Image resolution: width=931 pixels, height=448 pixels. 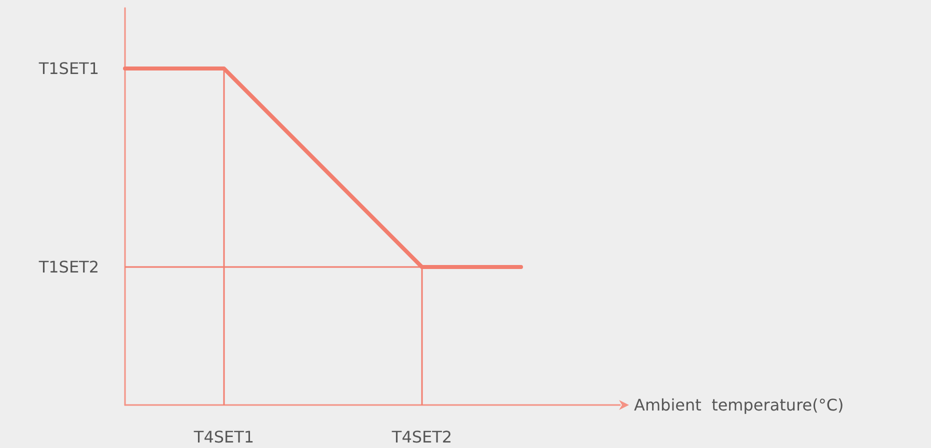 I want to click on x-tick-label: T4SET2, so click(x=421, y=437).